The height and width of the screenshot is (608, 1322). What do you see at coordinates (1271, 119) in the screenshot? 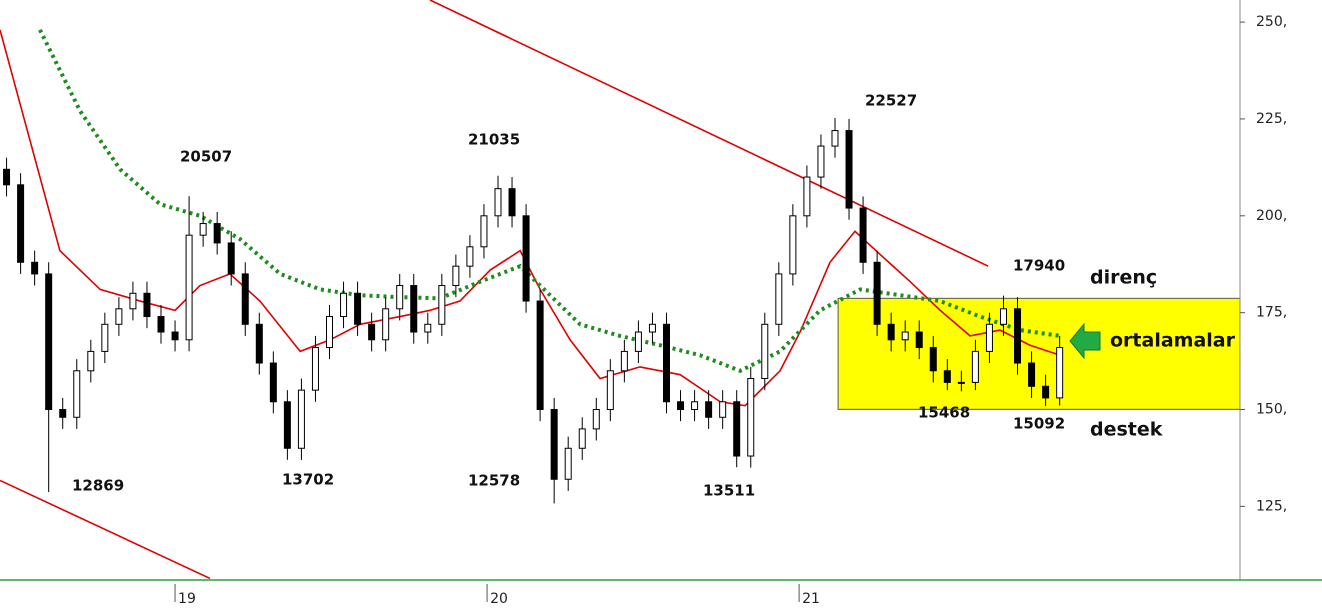
I see `y-tick-label: 225,` at bounding box center [1271, 119].